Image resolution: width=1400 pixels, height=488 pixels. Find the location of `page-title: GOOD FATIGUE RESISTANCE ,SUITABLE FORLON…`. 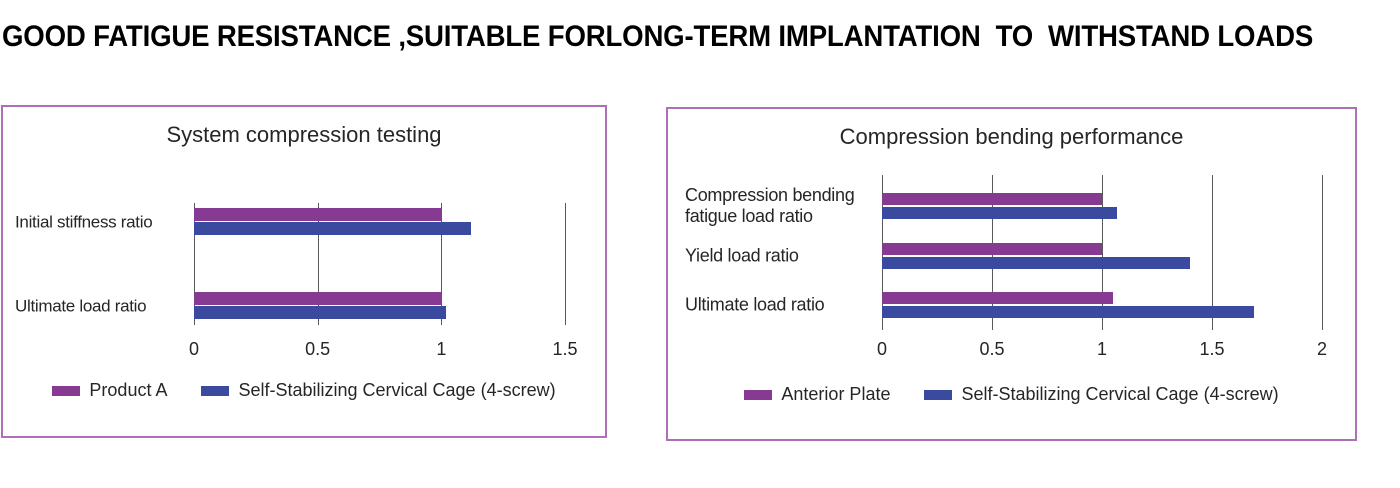

page-title: GOOD FATIGUE RESISTANCE ,SUITABLE FORLON… is located at coordinates (658, 36).